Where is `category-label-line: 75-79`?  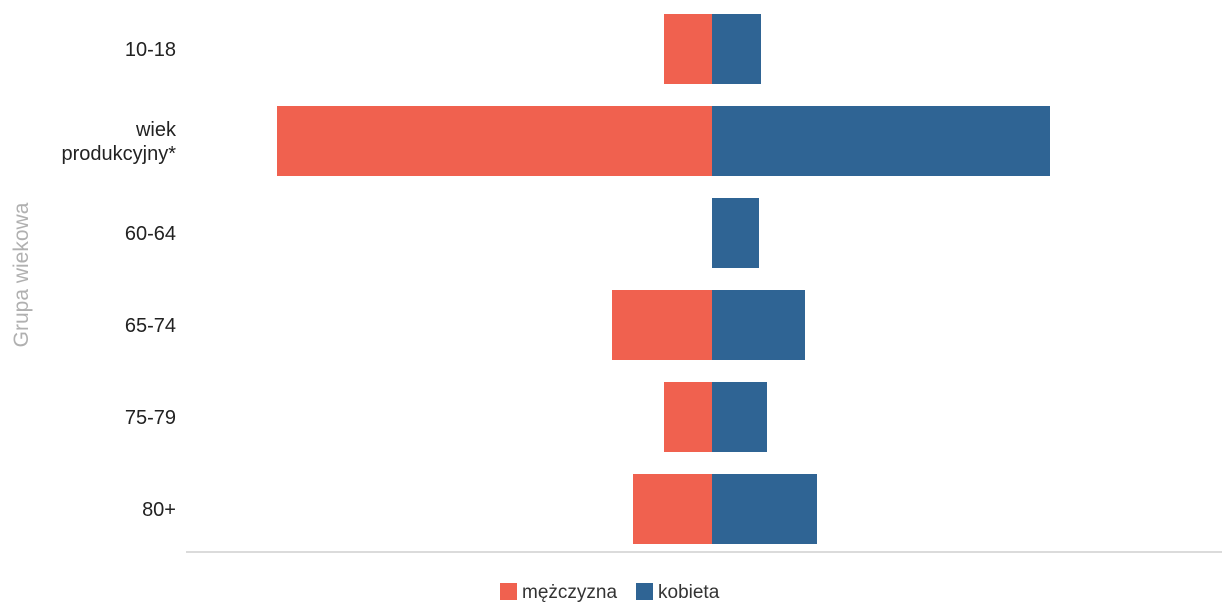 category-label-line: 75-79 is located at coordinates (150, 418).